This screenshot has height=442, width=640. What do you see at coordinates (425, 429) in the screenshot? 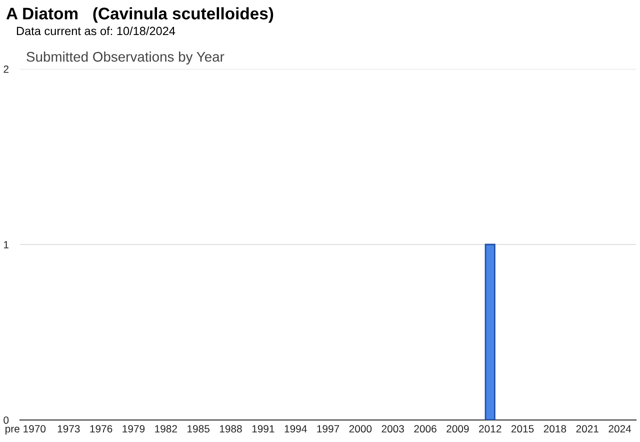
I see `x-tick-label: 2006` at bounding box center [425, 429].